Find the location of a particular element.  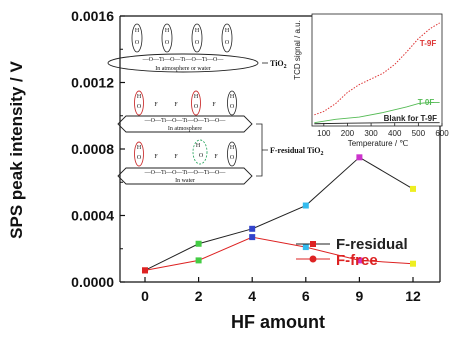

inset-frame is located at coordinates (377, 70).